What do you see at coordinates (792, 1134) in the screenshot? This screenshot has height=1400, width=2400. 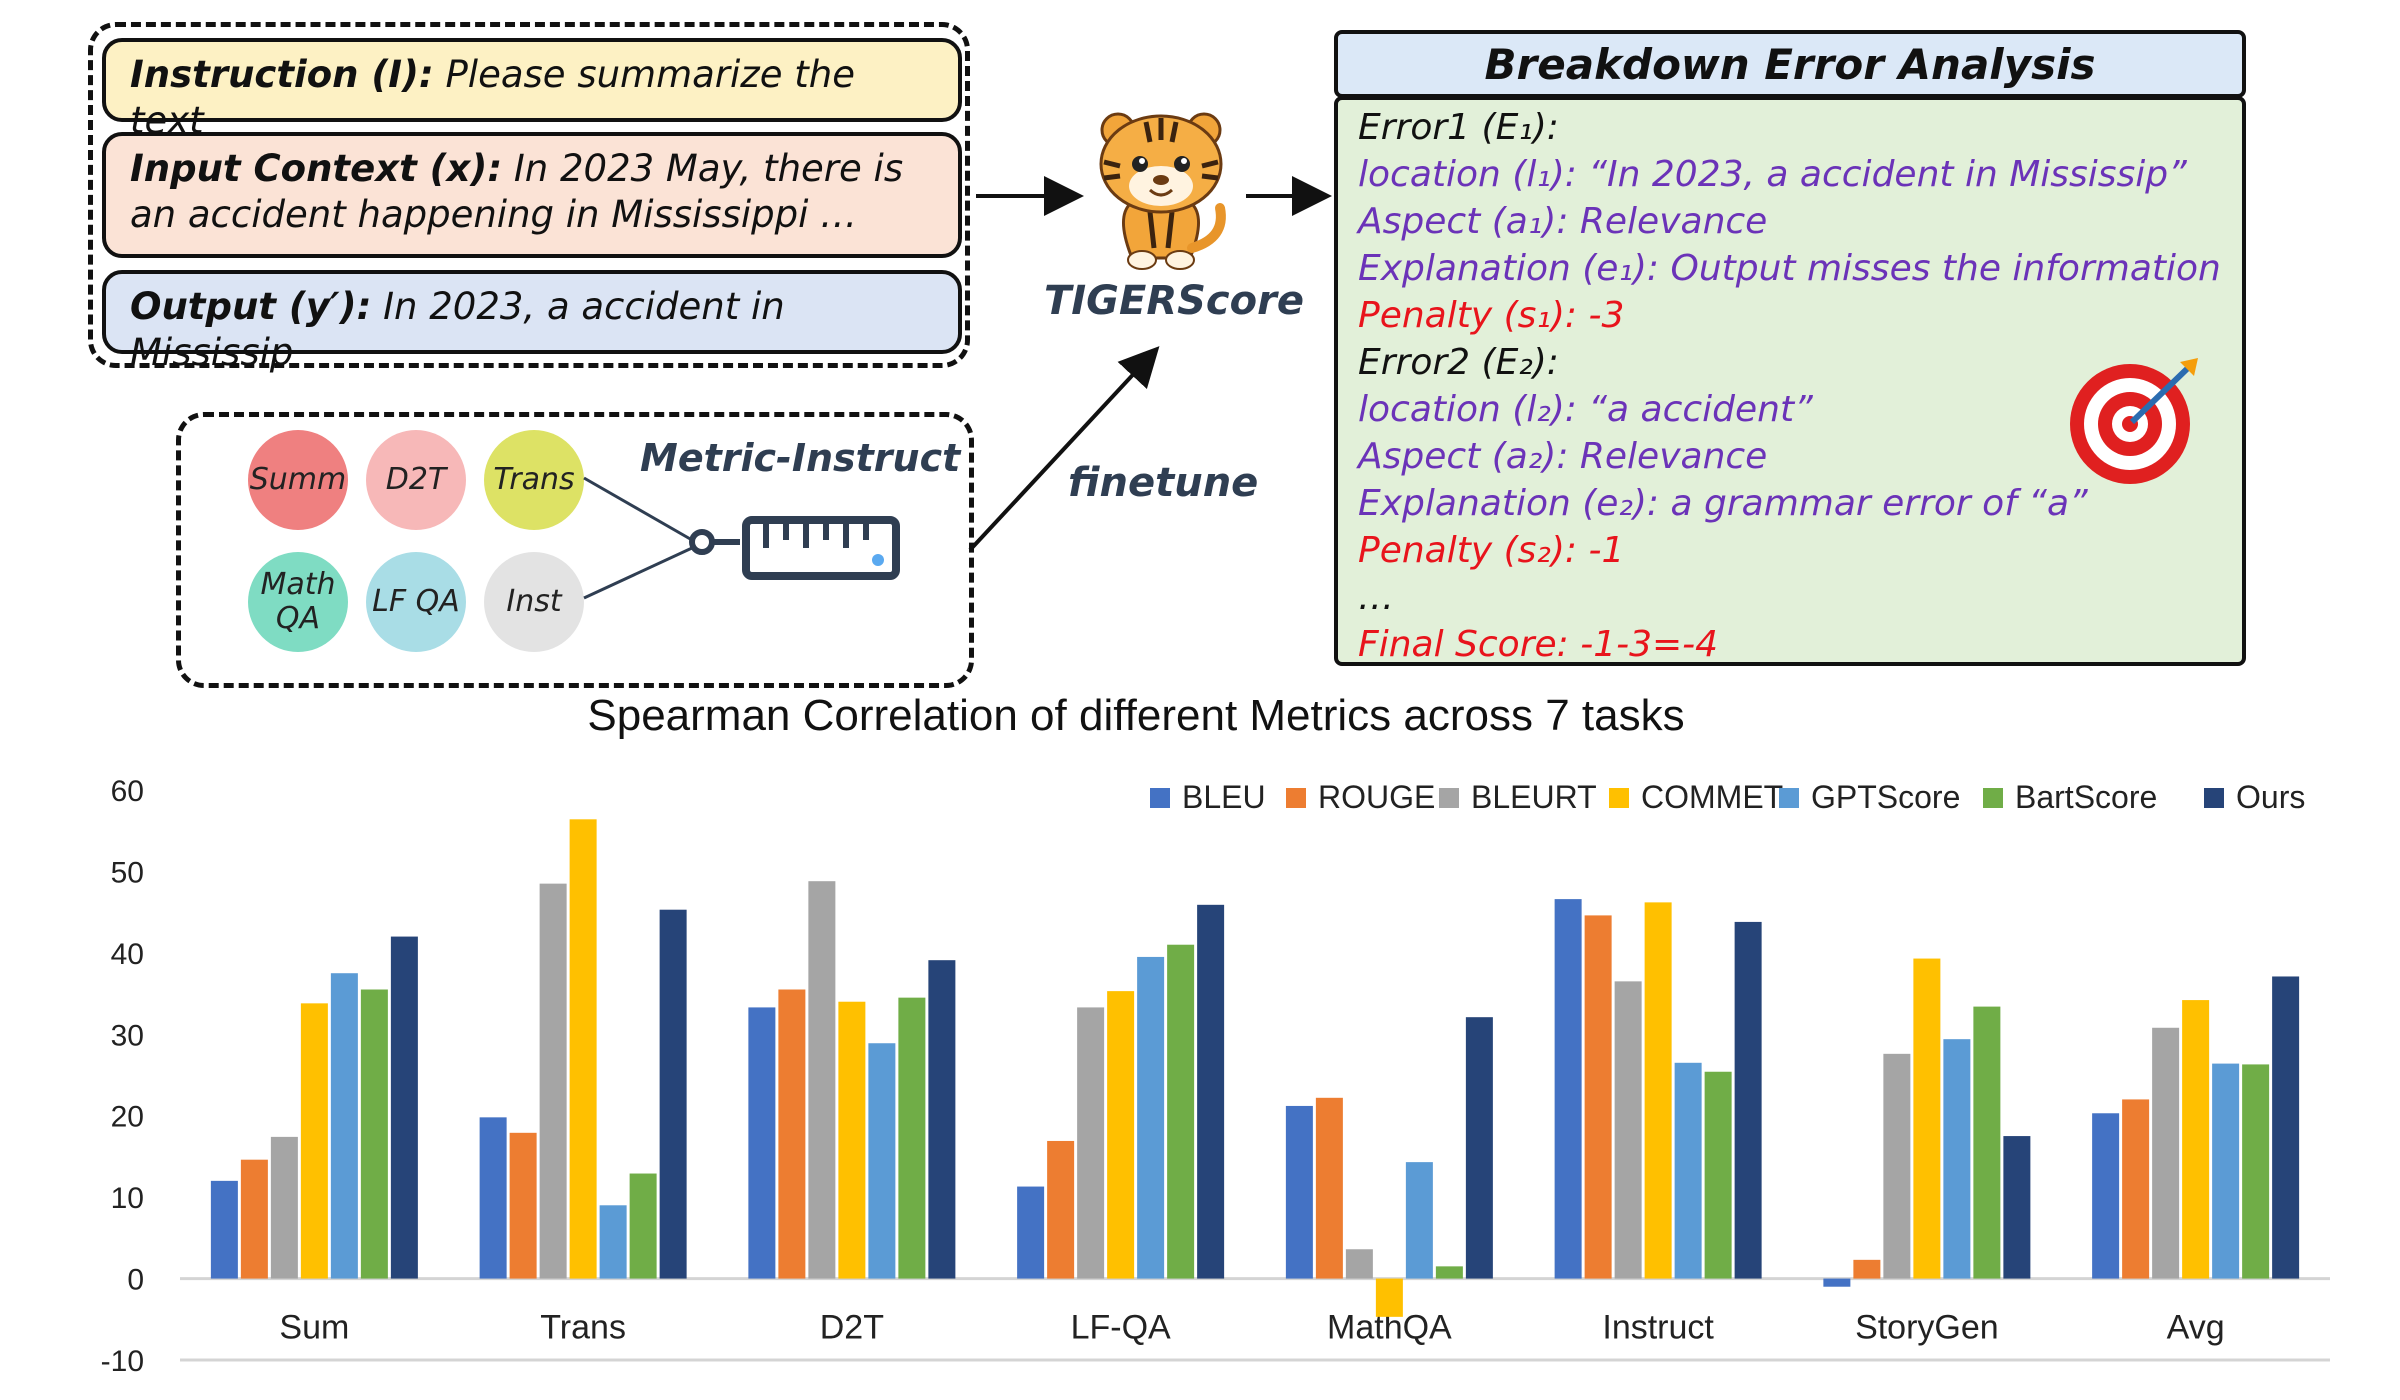 I see `bar-rouge-d2t` at bounding box center [792, 1134].